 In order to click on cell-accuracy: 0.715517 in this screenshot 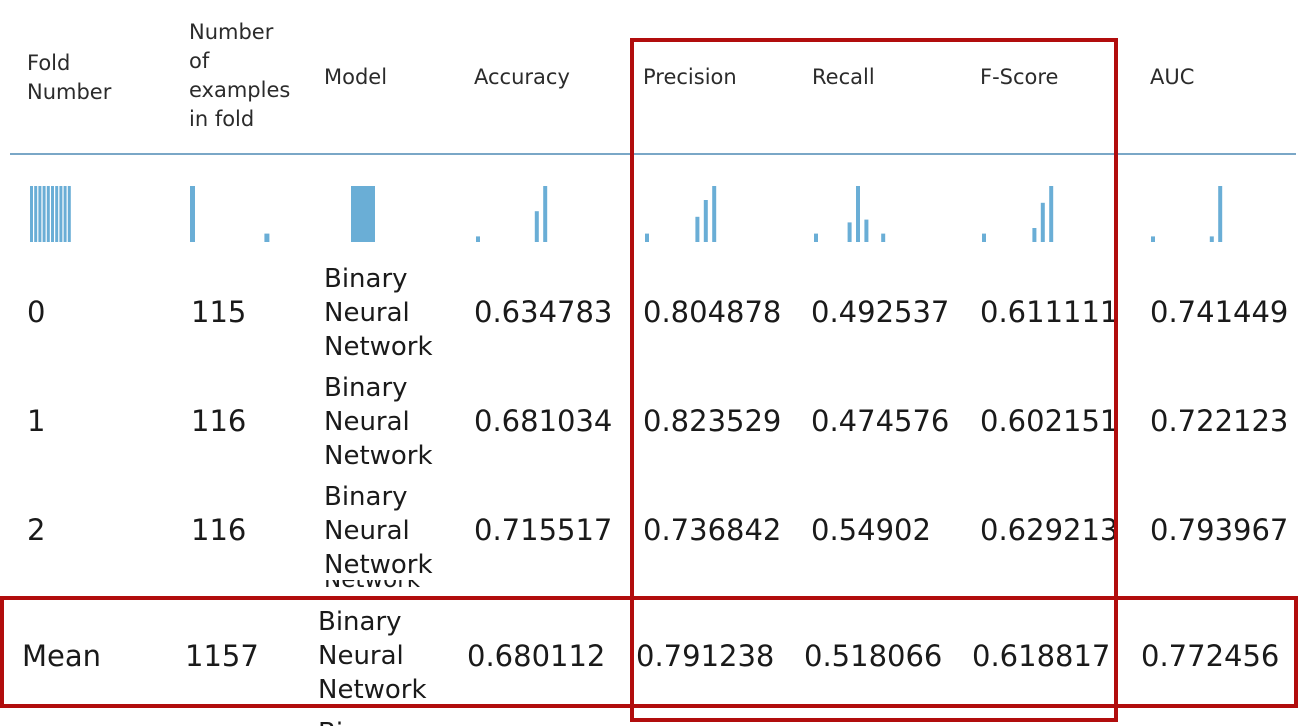, I will do `click(543, 530)`.